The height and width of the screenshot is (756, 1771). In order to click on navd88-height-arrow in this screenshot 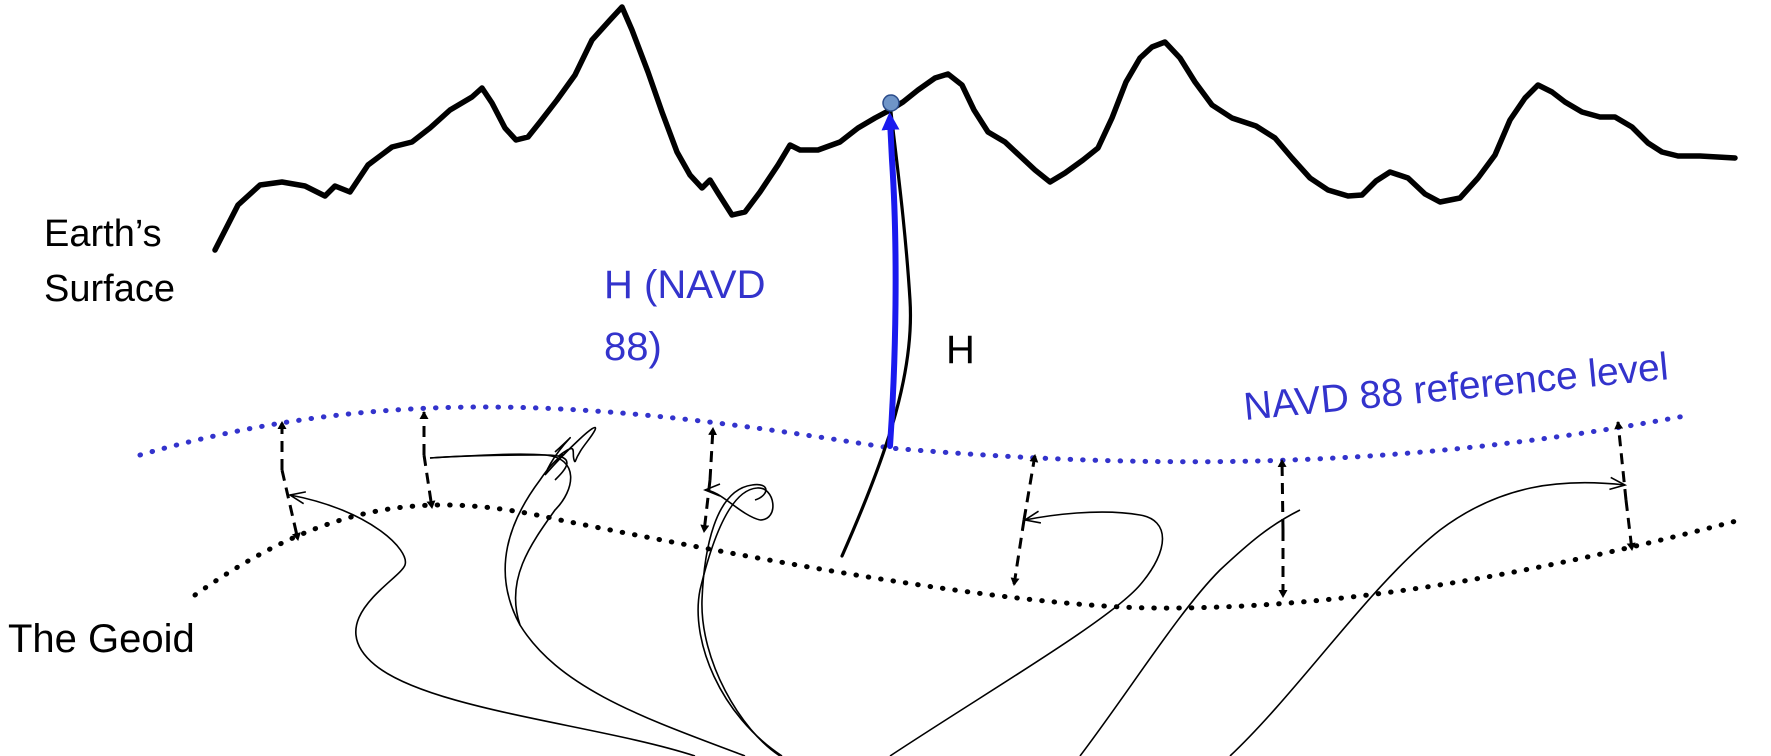, I will do `click(890, 280)`.